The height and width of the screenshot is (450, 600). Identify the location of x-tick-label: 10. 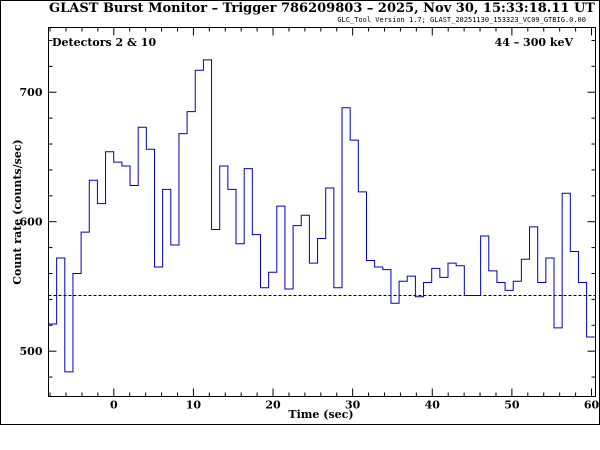
(194, 405).